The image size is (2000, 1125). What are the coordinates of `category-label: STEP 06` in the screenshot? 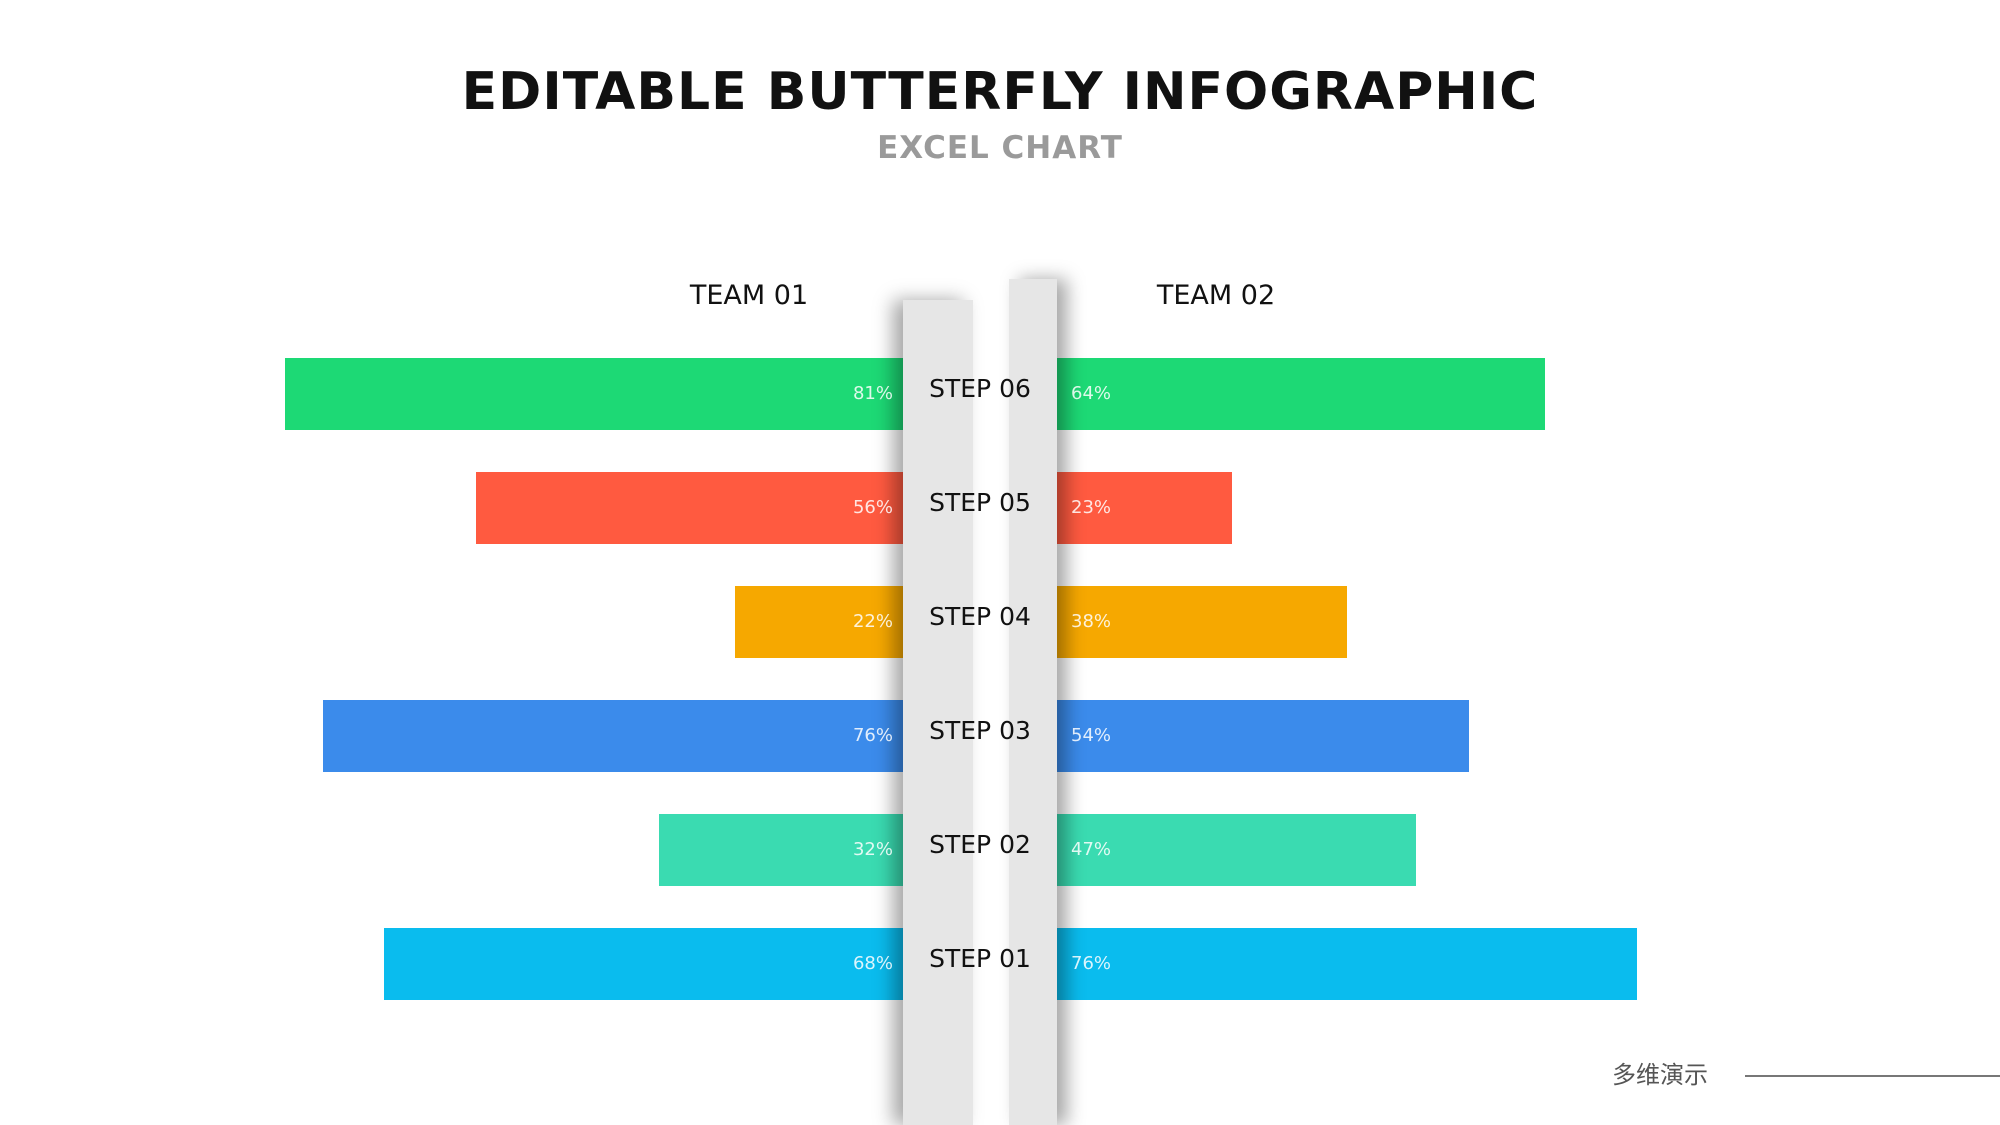 It's located at (980, 388).